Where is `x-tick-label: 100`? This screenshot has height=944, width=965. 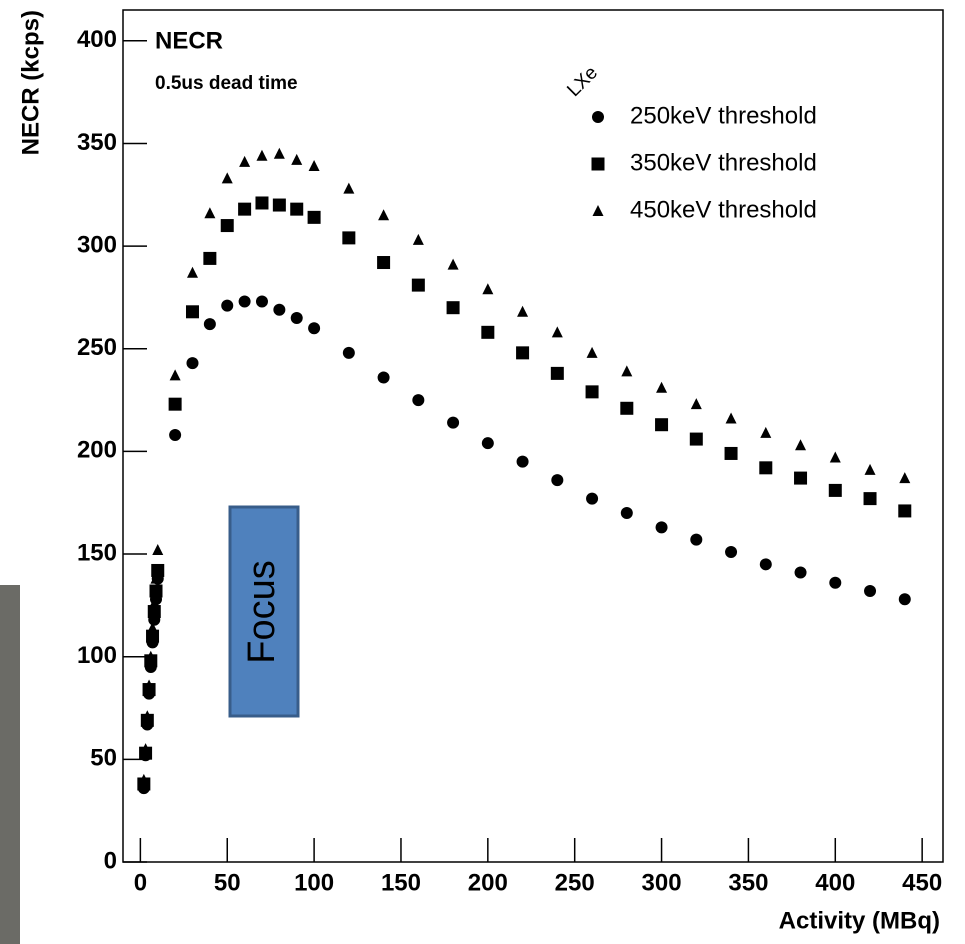 x-tick-label: 100 is located at coordinates (314, 882).